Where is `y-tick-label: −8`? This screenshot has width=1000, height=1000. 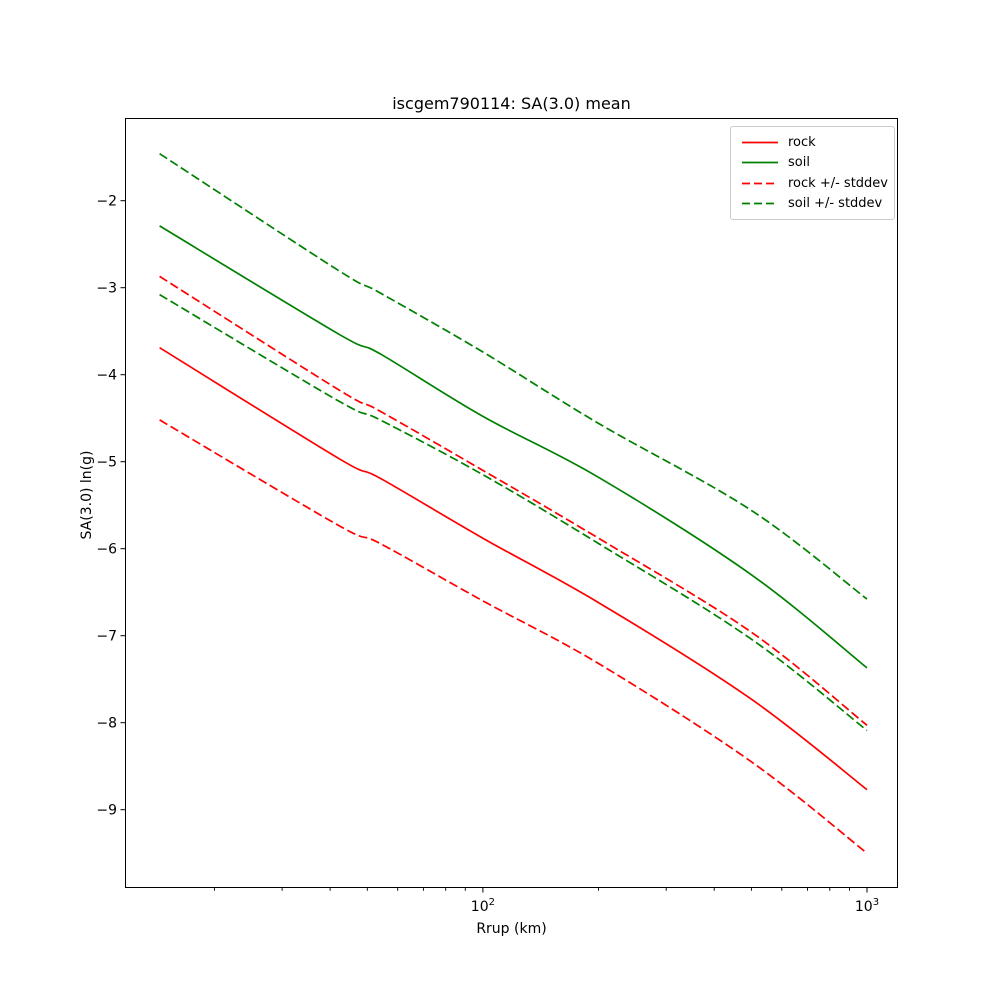
y-tick-label: −8 is located at coordinates (106, 724).